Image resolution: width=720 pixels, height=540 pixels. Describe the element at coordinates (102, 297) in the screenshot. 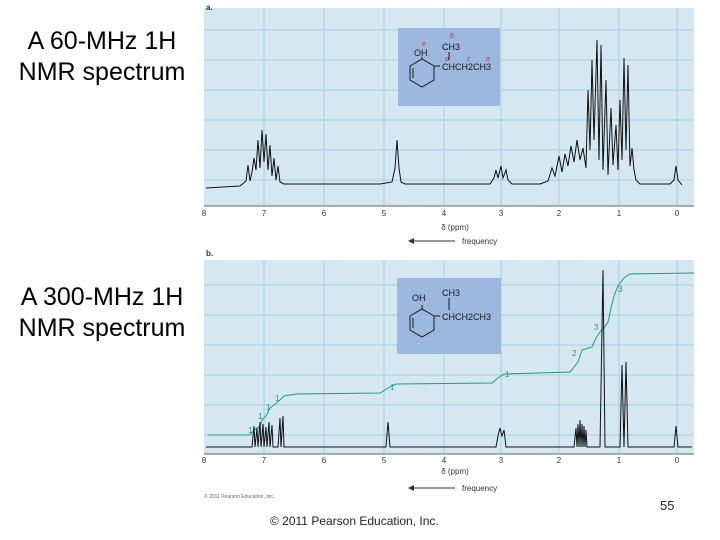

I see `spectrum-b-caption-line1: A 300-MHz 1H` at that location.